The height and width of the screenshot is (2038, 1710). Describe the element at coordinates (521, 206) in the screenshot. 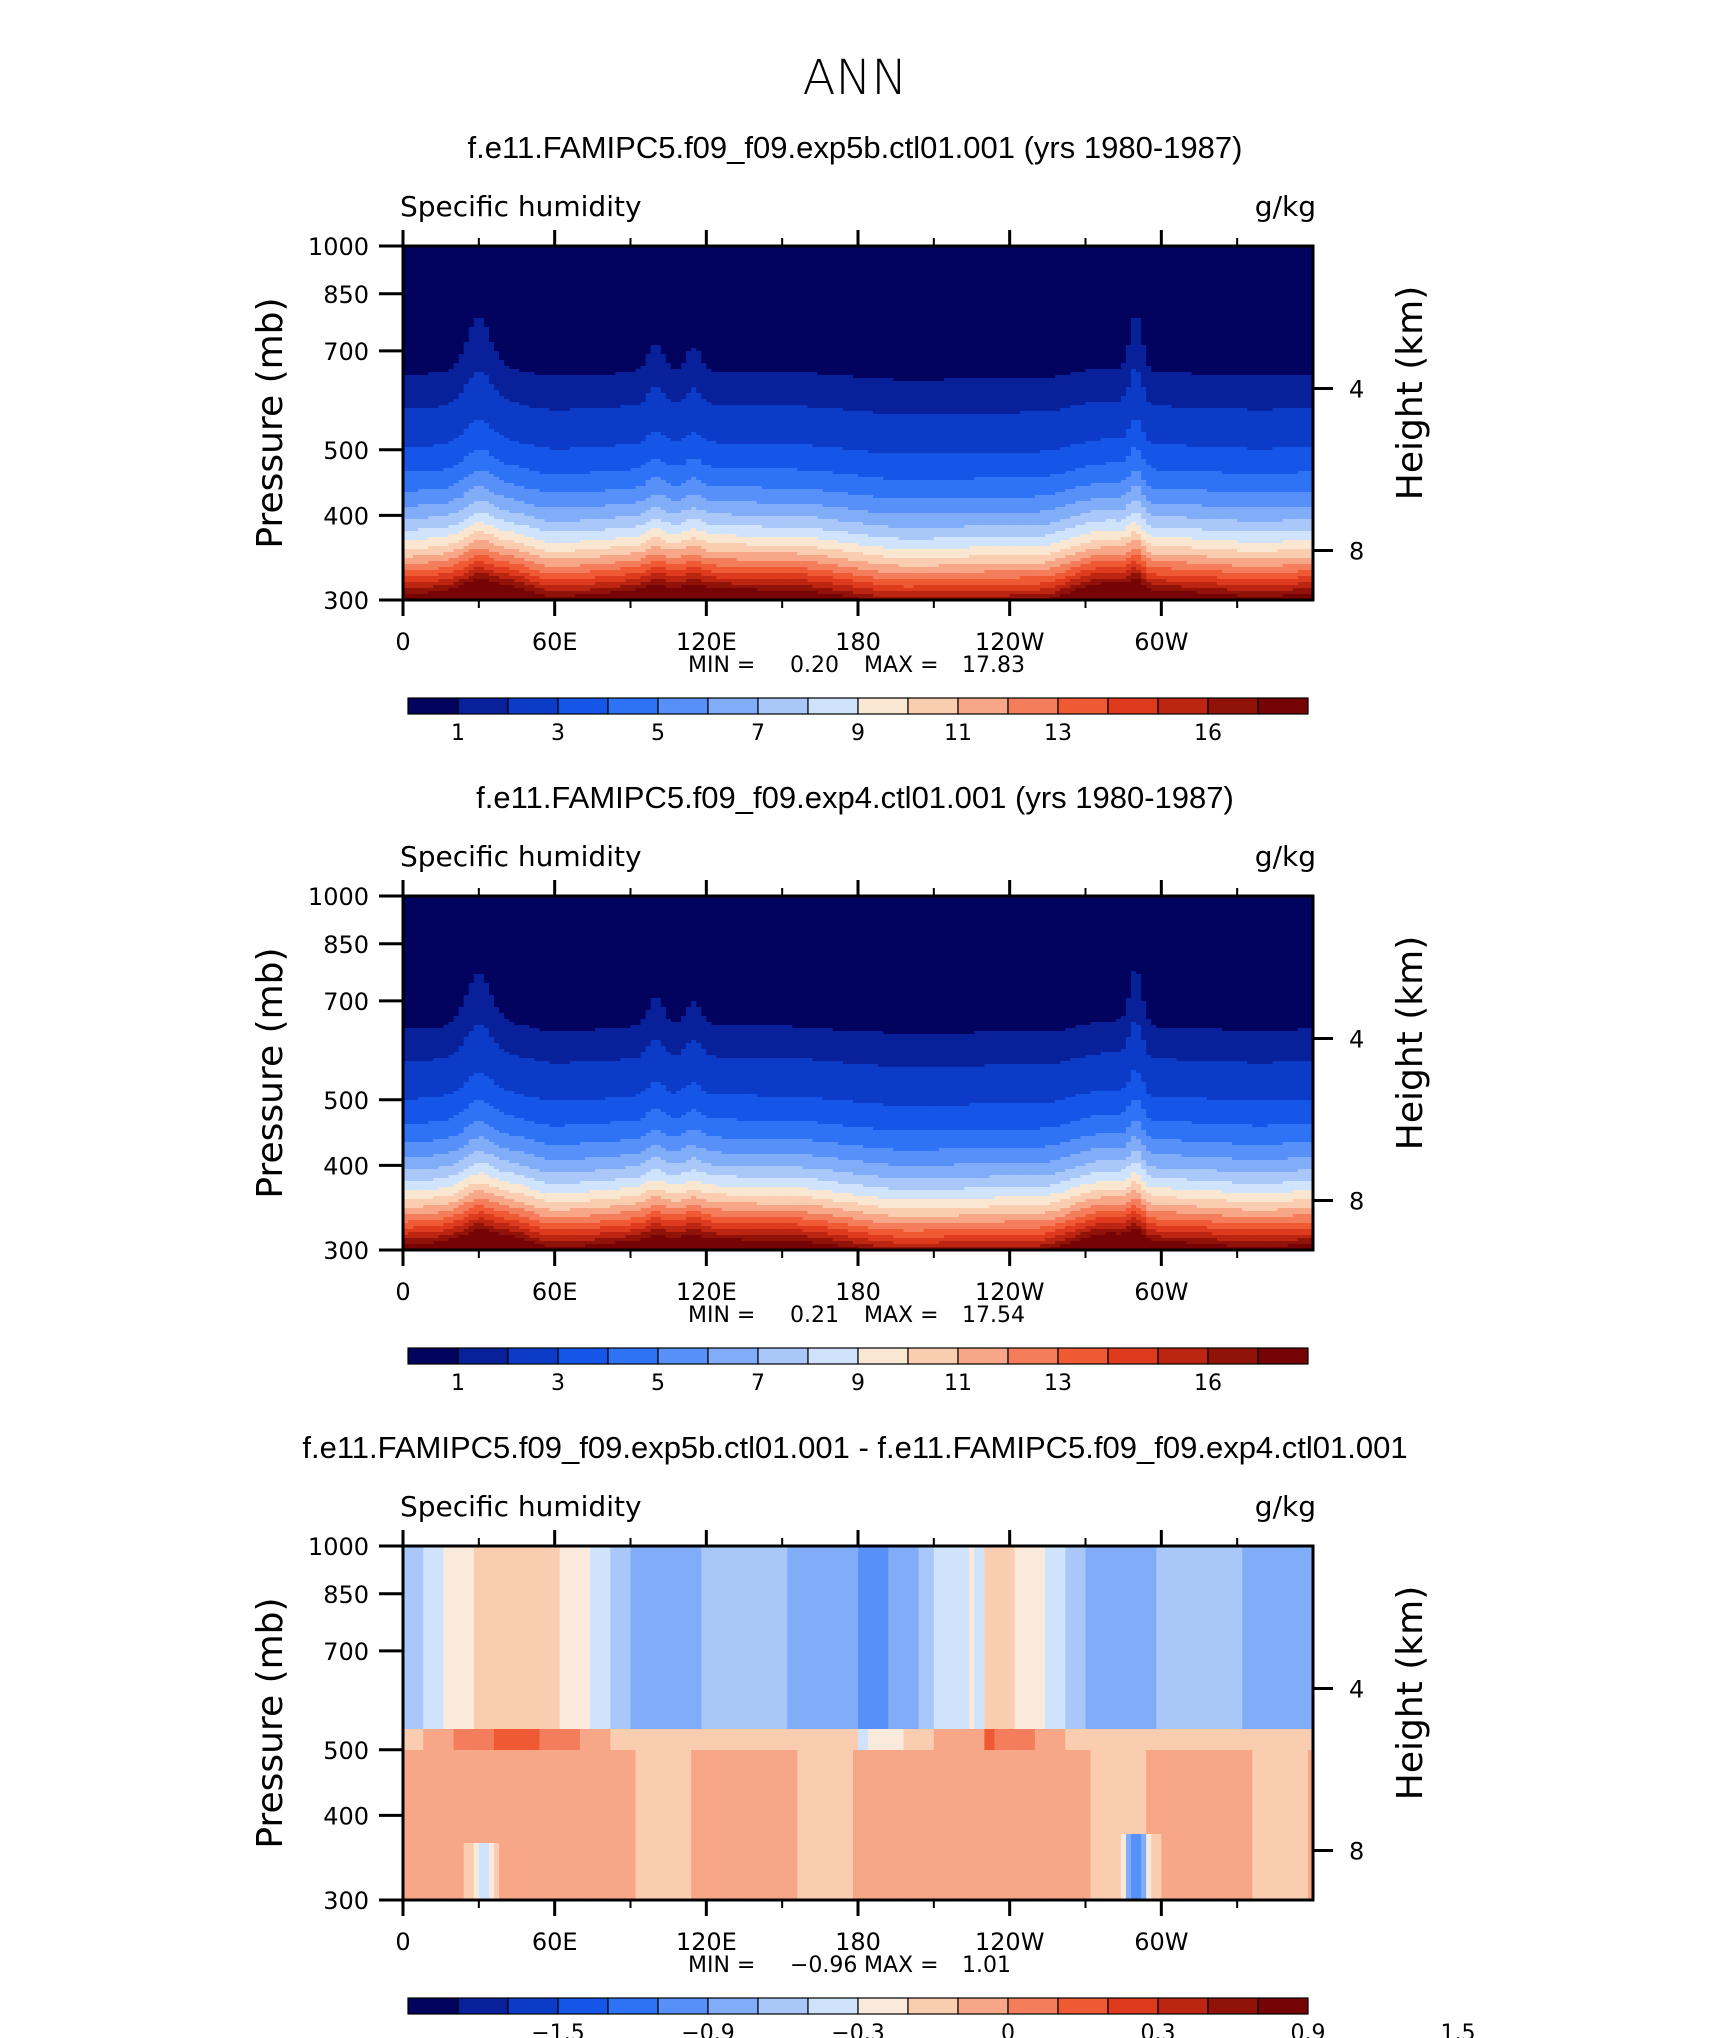

I see `variable-label: Specific humidity` at that location.